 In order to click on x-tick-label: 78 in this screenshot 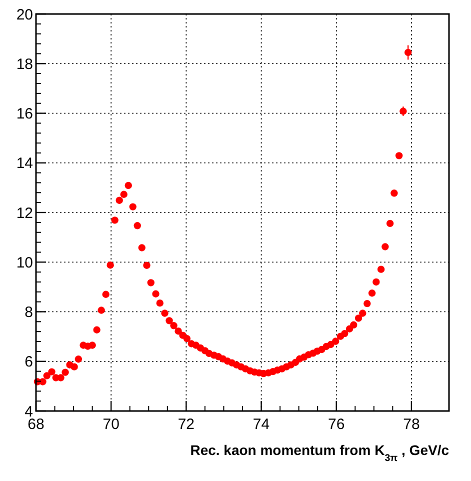, I will do `click(411, 424)`.